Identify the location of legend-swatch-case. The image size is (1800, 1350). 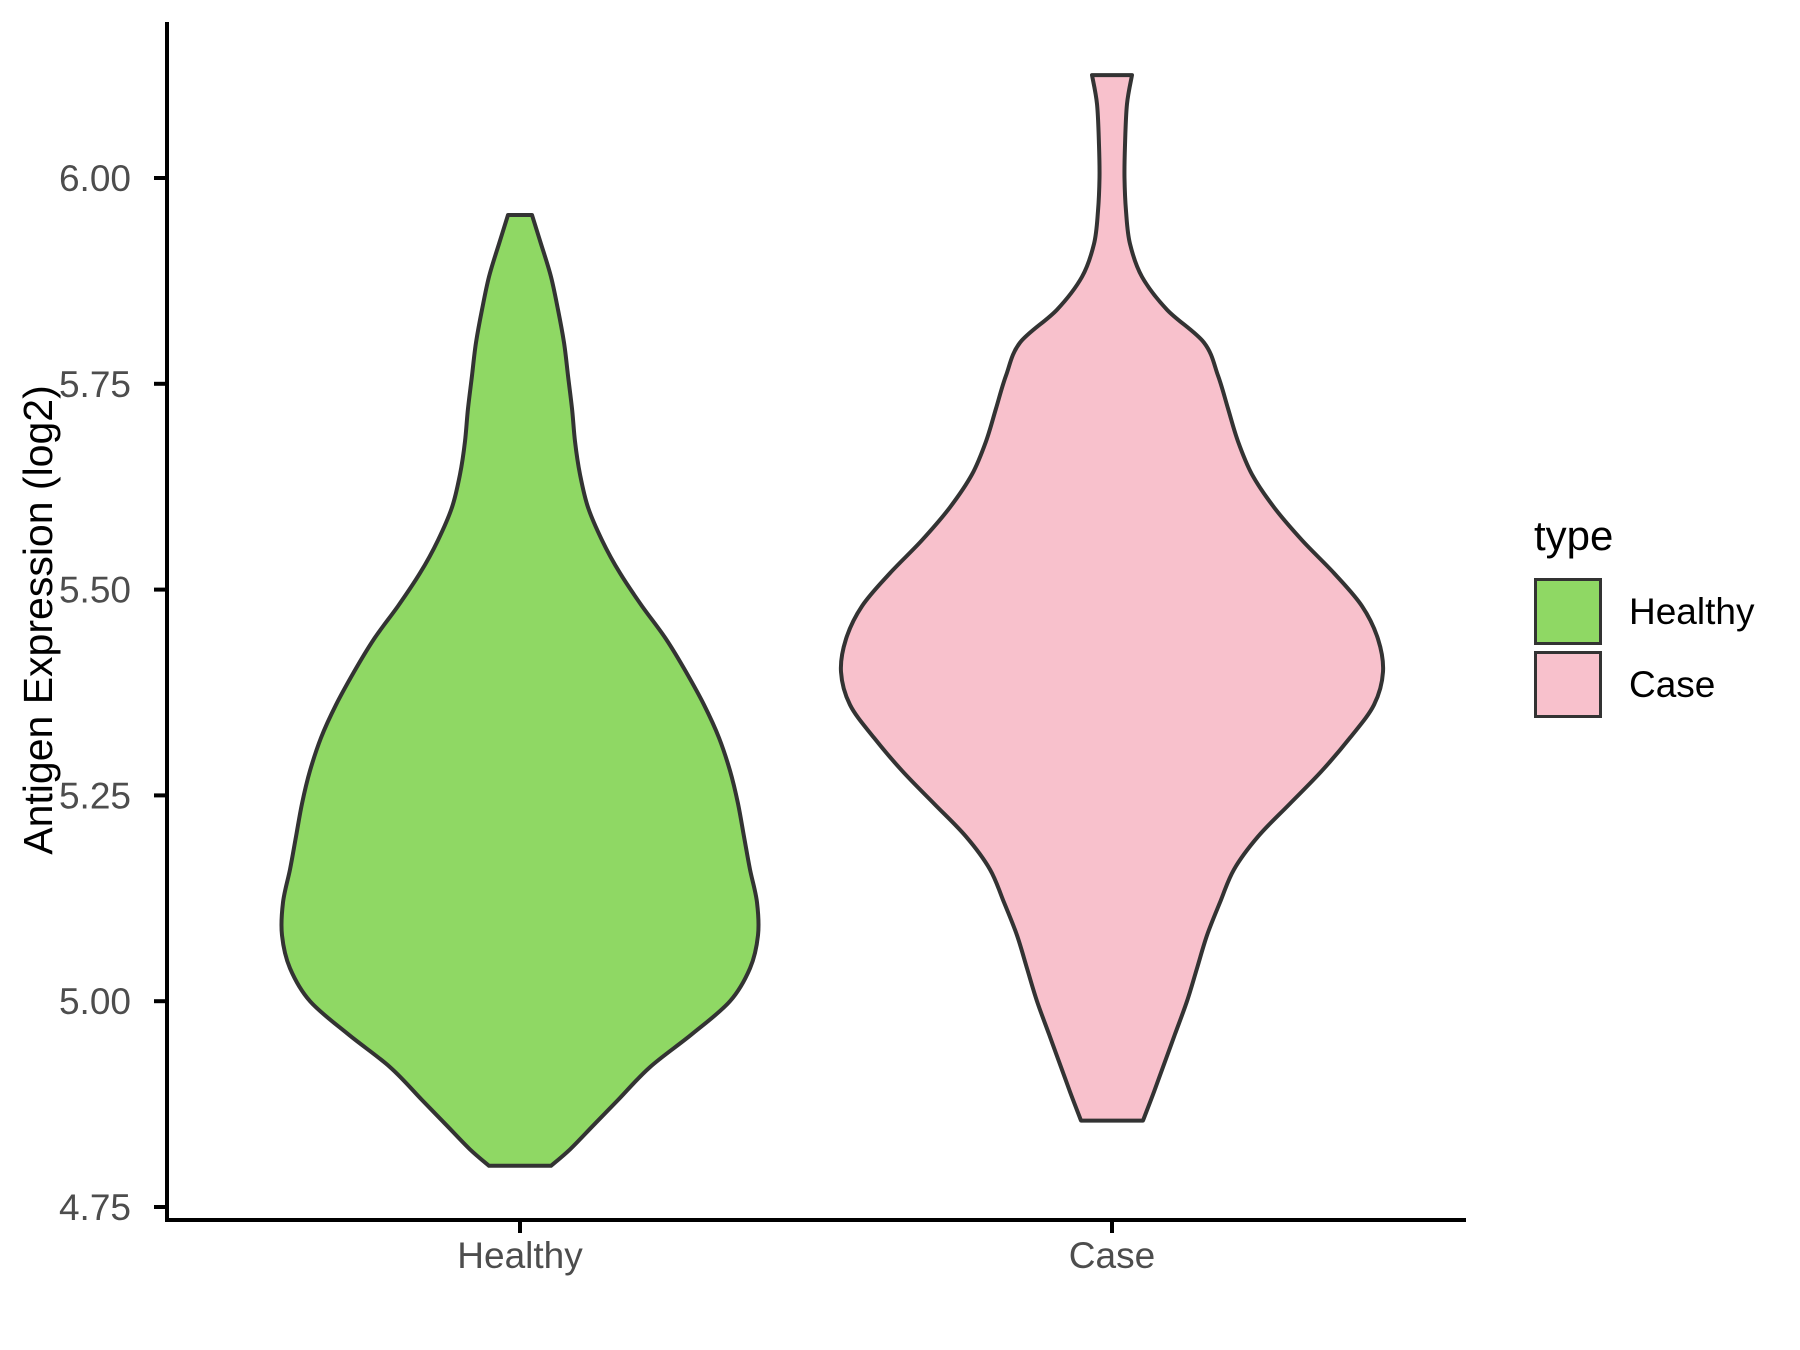
(1568, 684).